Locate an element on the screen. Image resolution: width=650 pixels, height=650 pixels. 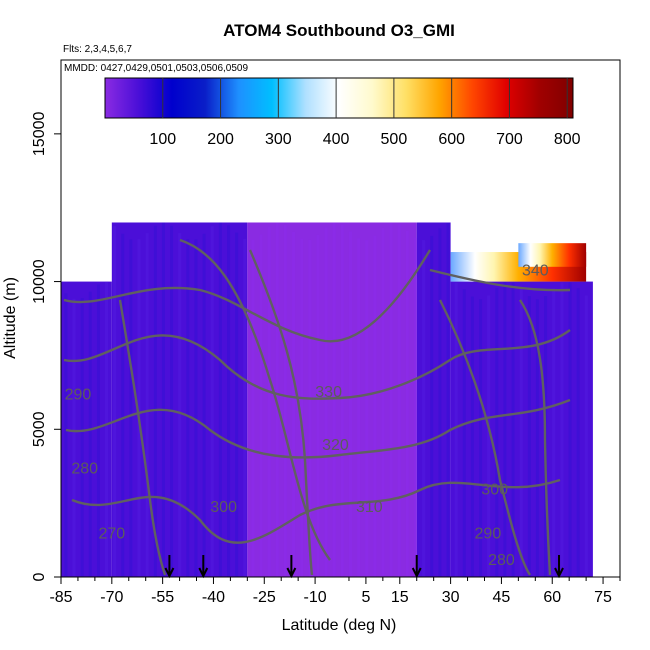
colorbar: 100 200 300 400 500 600 700 800 is located at coordinates (342, 112).